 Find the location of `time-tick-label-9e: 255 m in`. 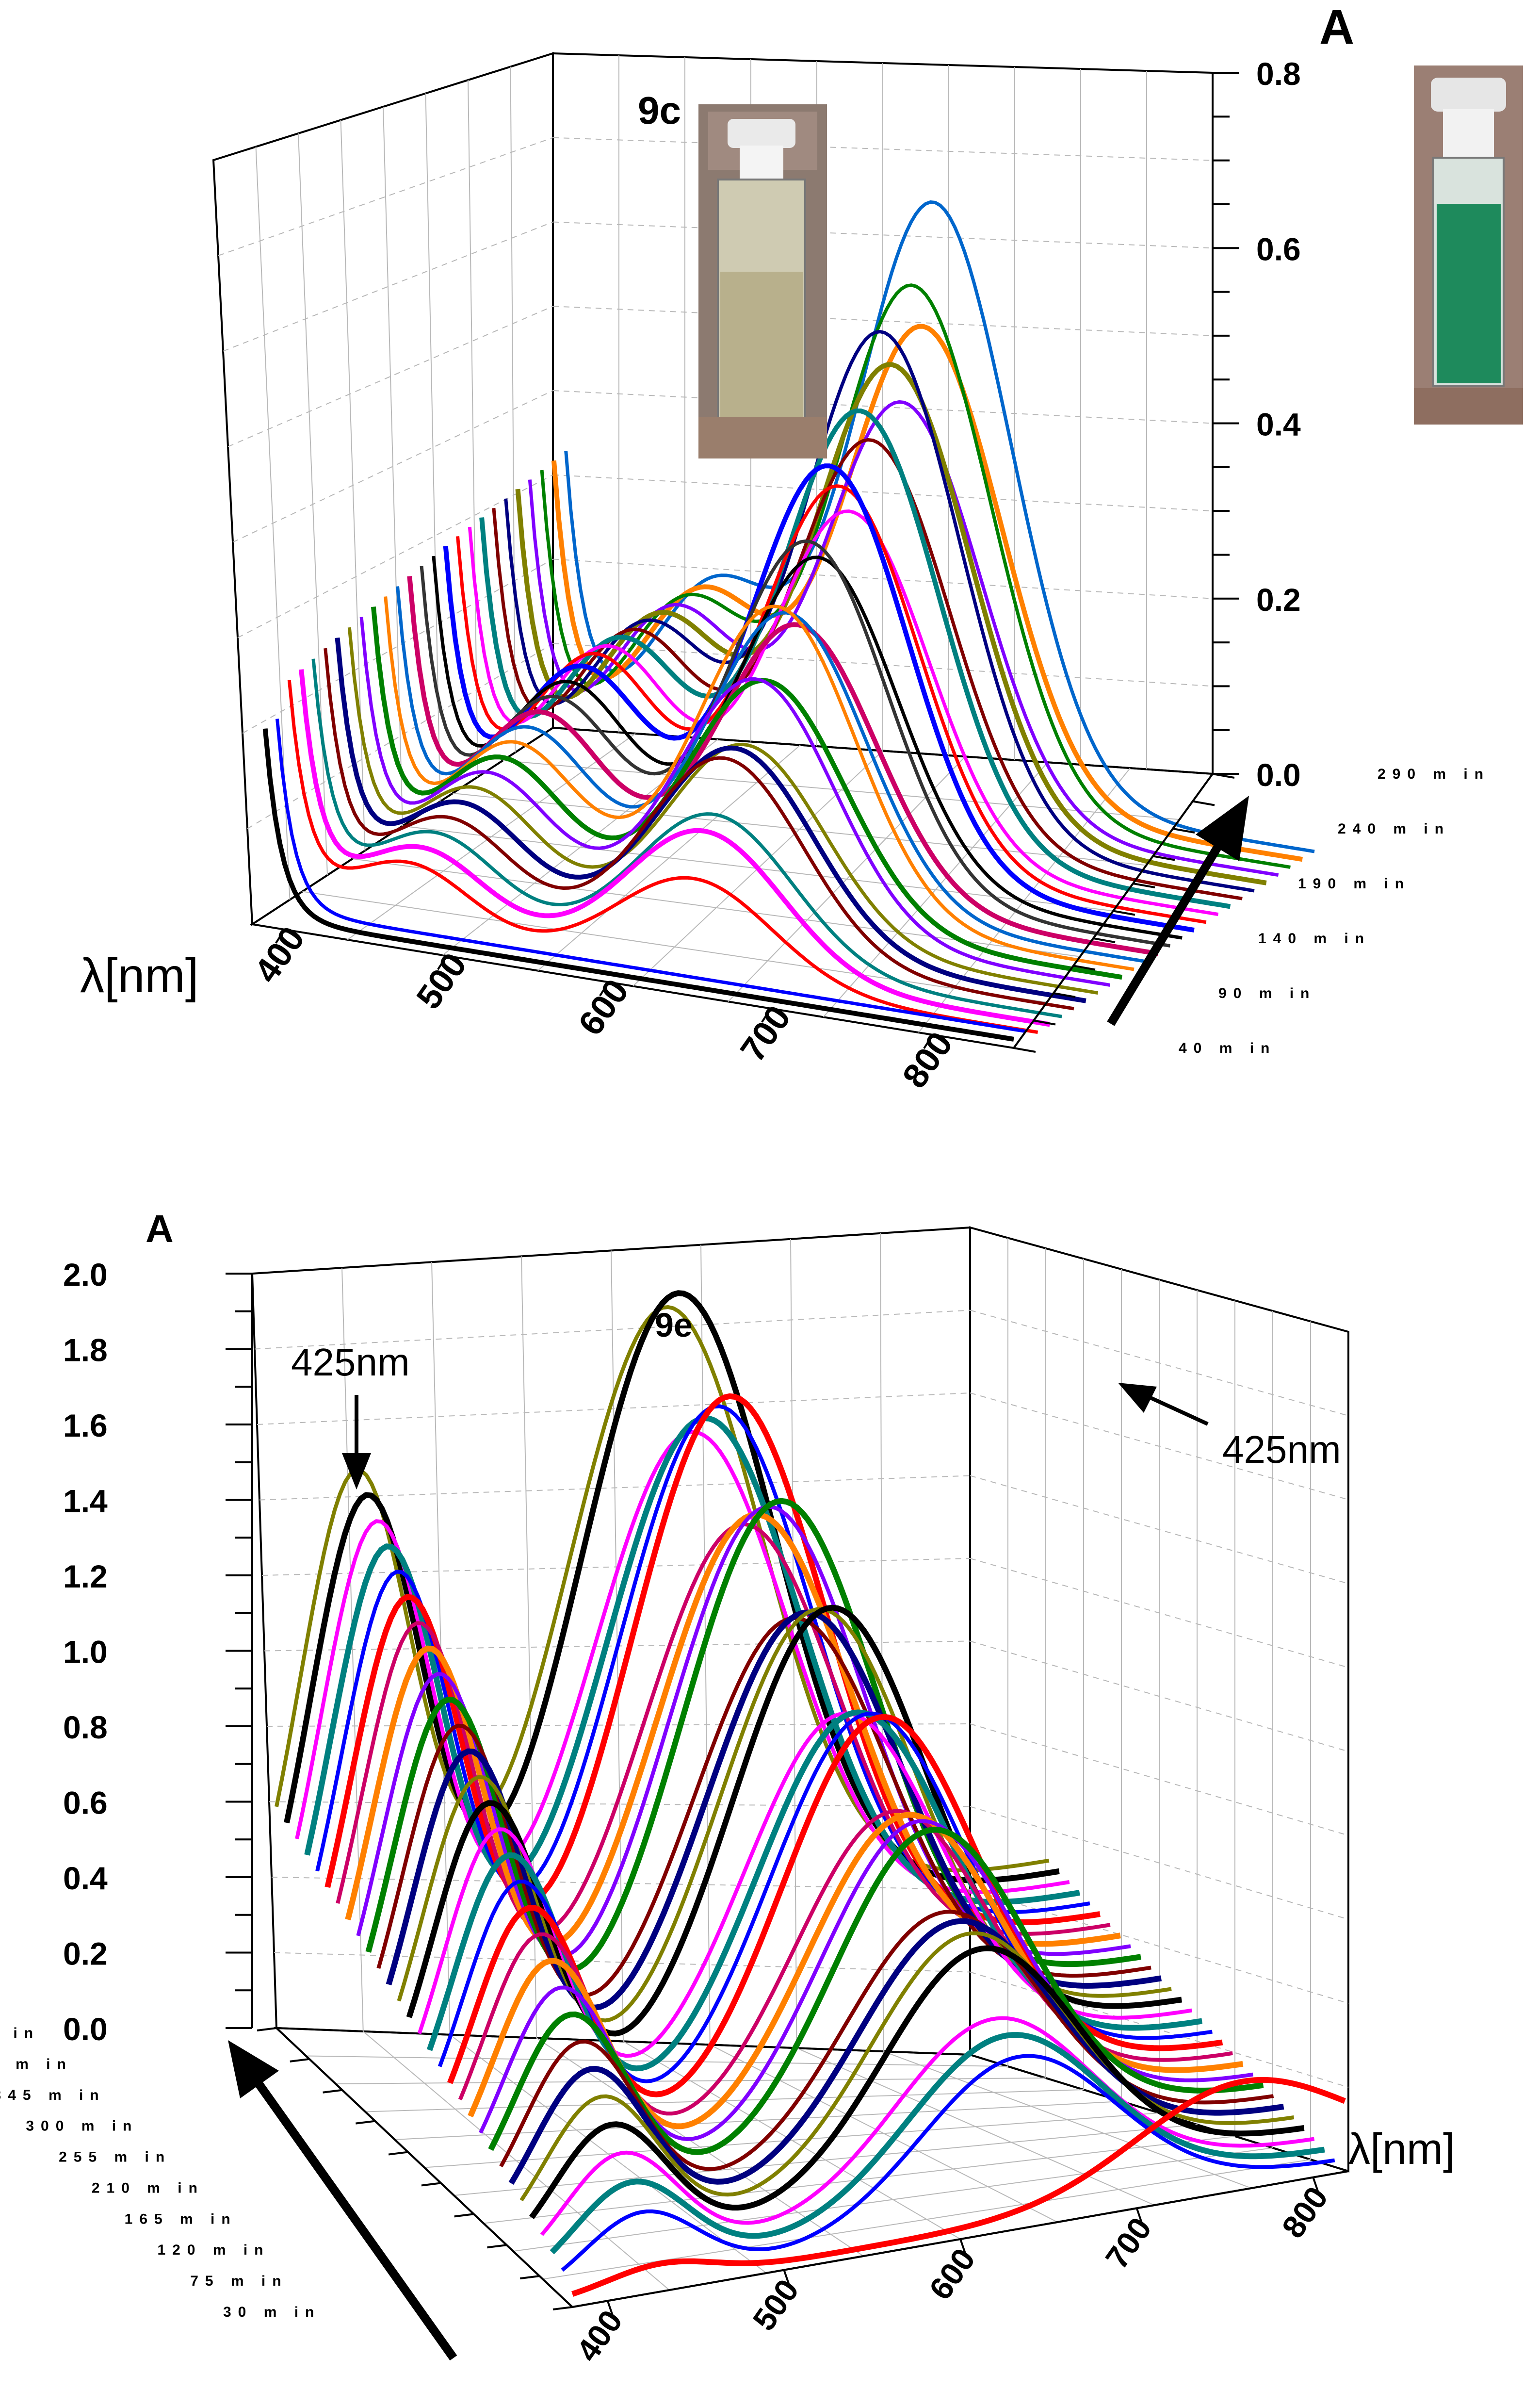

time-tick-label-9e: 255 m in is located at coordinates (115, 2157).